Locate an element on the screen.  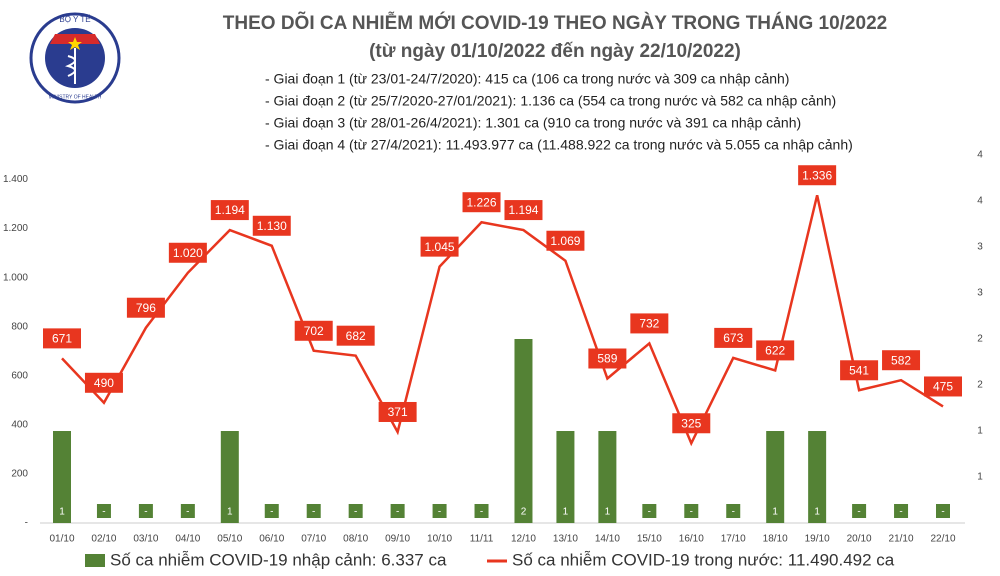
line-value-label: 622 is located at coordinates (775, 351).